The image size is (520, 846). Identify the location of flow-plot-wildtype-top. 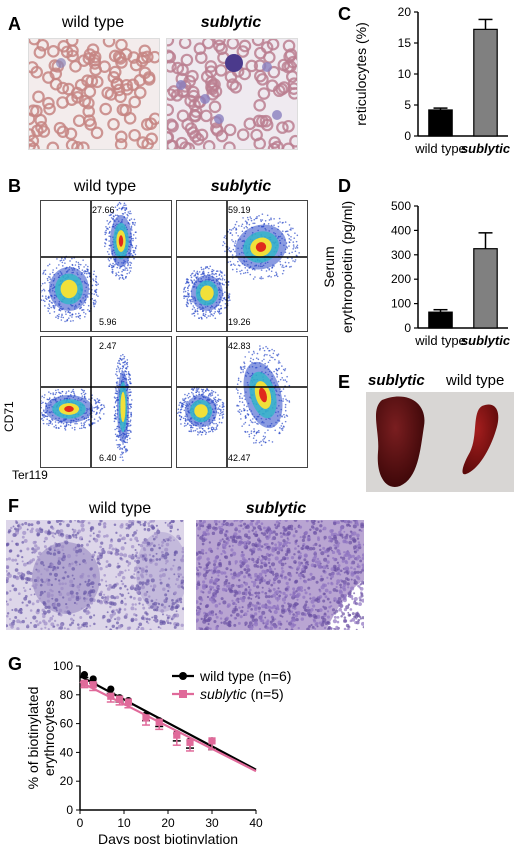
(106, 266).